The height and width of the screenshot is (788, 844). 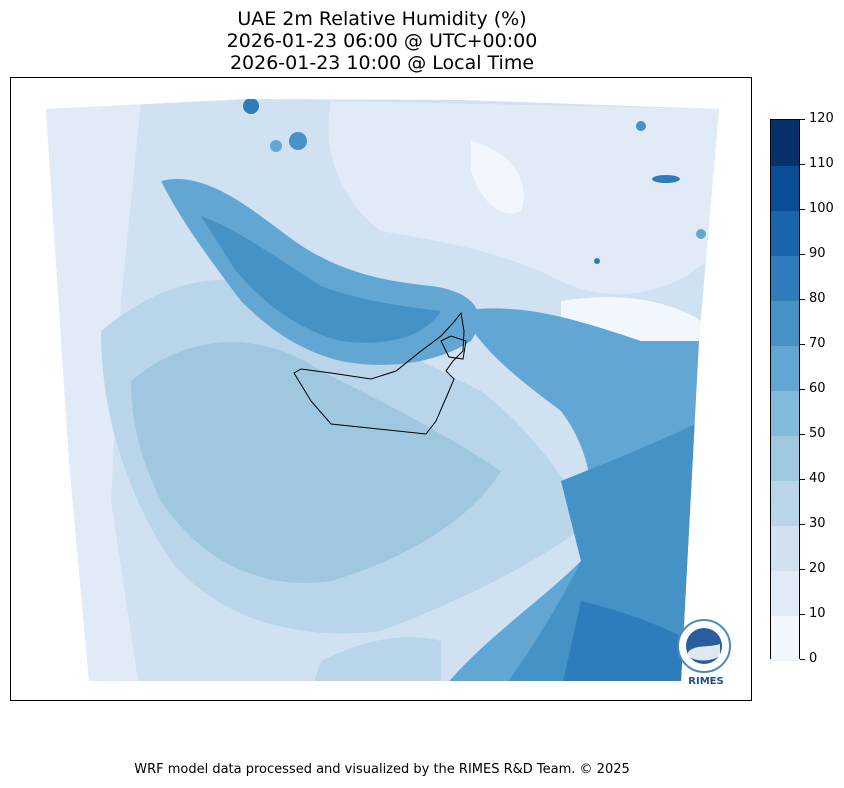 I want to click on title-line-3: 2026-01-23 10:00 @ Local Time, so click(x=382, y=63).